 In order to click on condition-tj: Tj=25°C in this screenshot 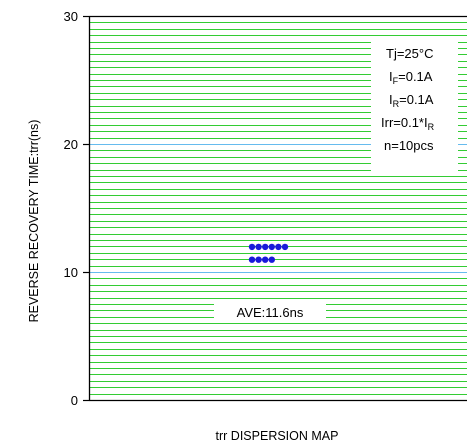, I will do `click(409, 53)`.